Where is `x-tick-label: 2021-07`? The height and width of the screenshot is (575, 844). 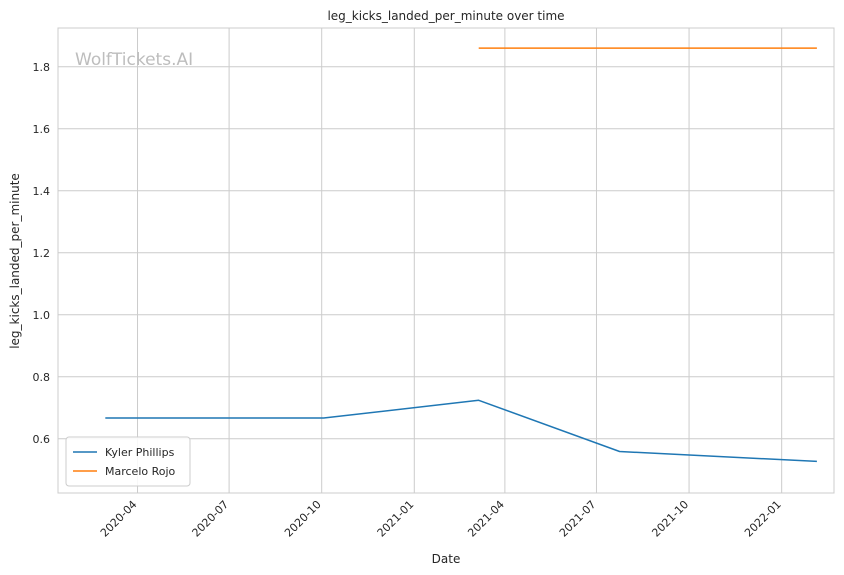 x-tick-label: 2021-07 is located at coordinates (578, 519).